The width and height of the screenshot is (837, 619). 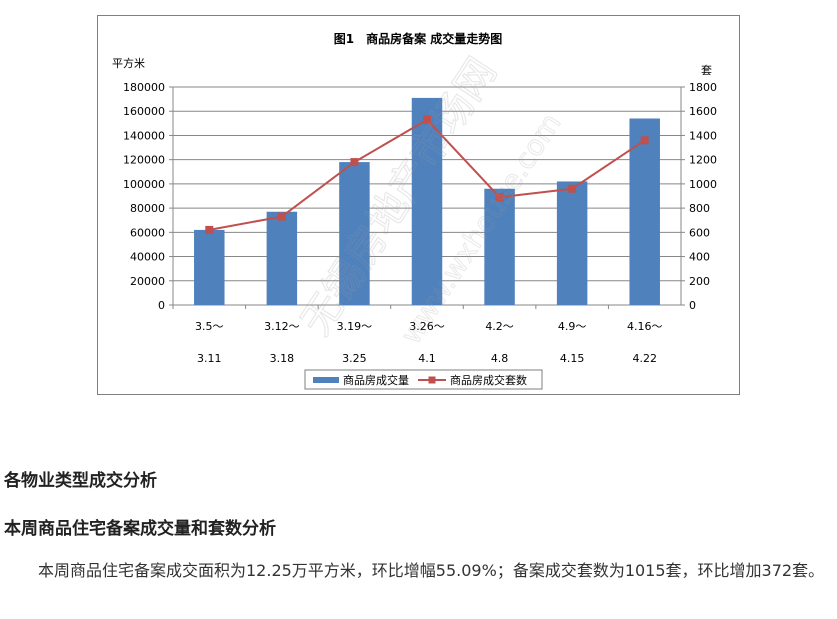 I want to click on y-right-tick-label: 0, so click(x=692, y=305).